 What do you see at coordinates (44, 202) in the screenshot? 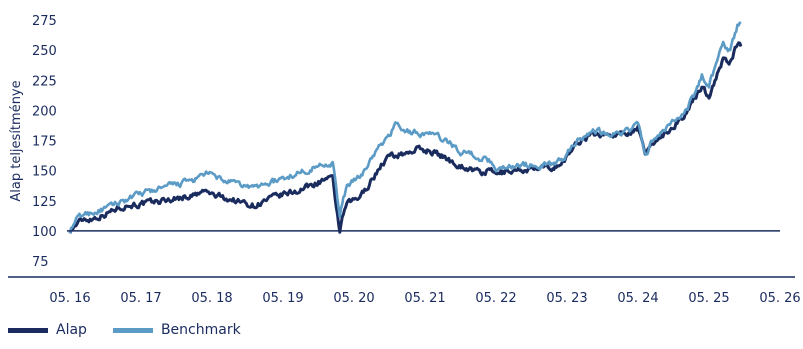
I see `y-tick-label: 125` at bounding box center [44, 202].